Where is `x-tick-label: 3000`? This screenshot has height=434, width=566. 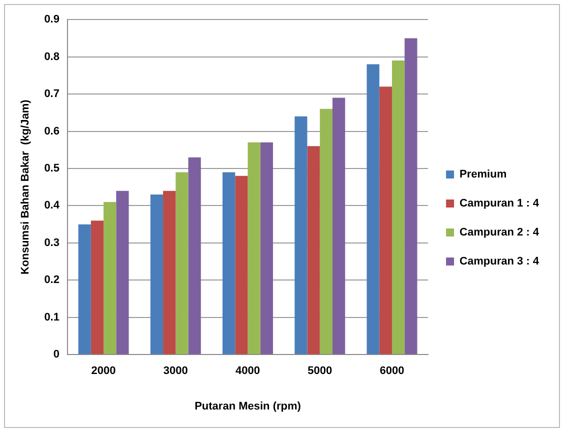 x-tick-label: 3000 is located at coordinates (175, 371).